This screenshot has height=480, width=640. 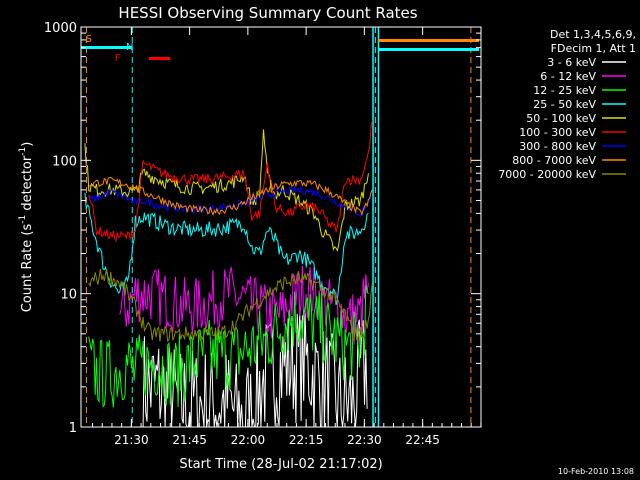 I want to click on flag-label-S: S, so click(x=89, y=39).